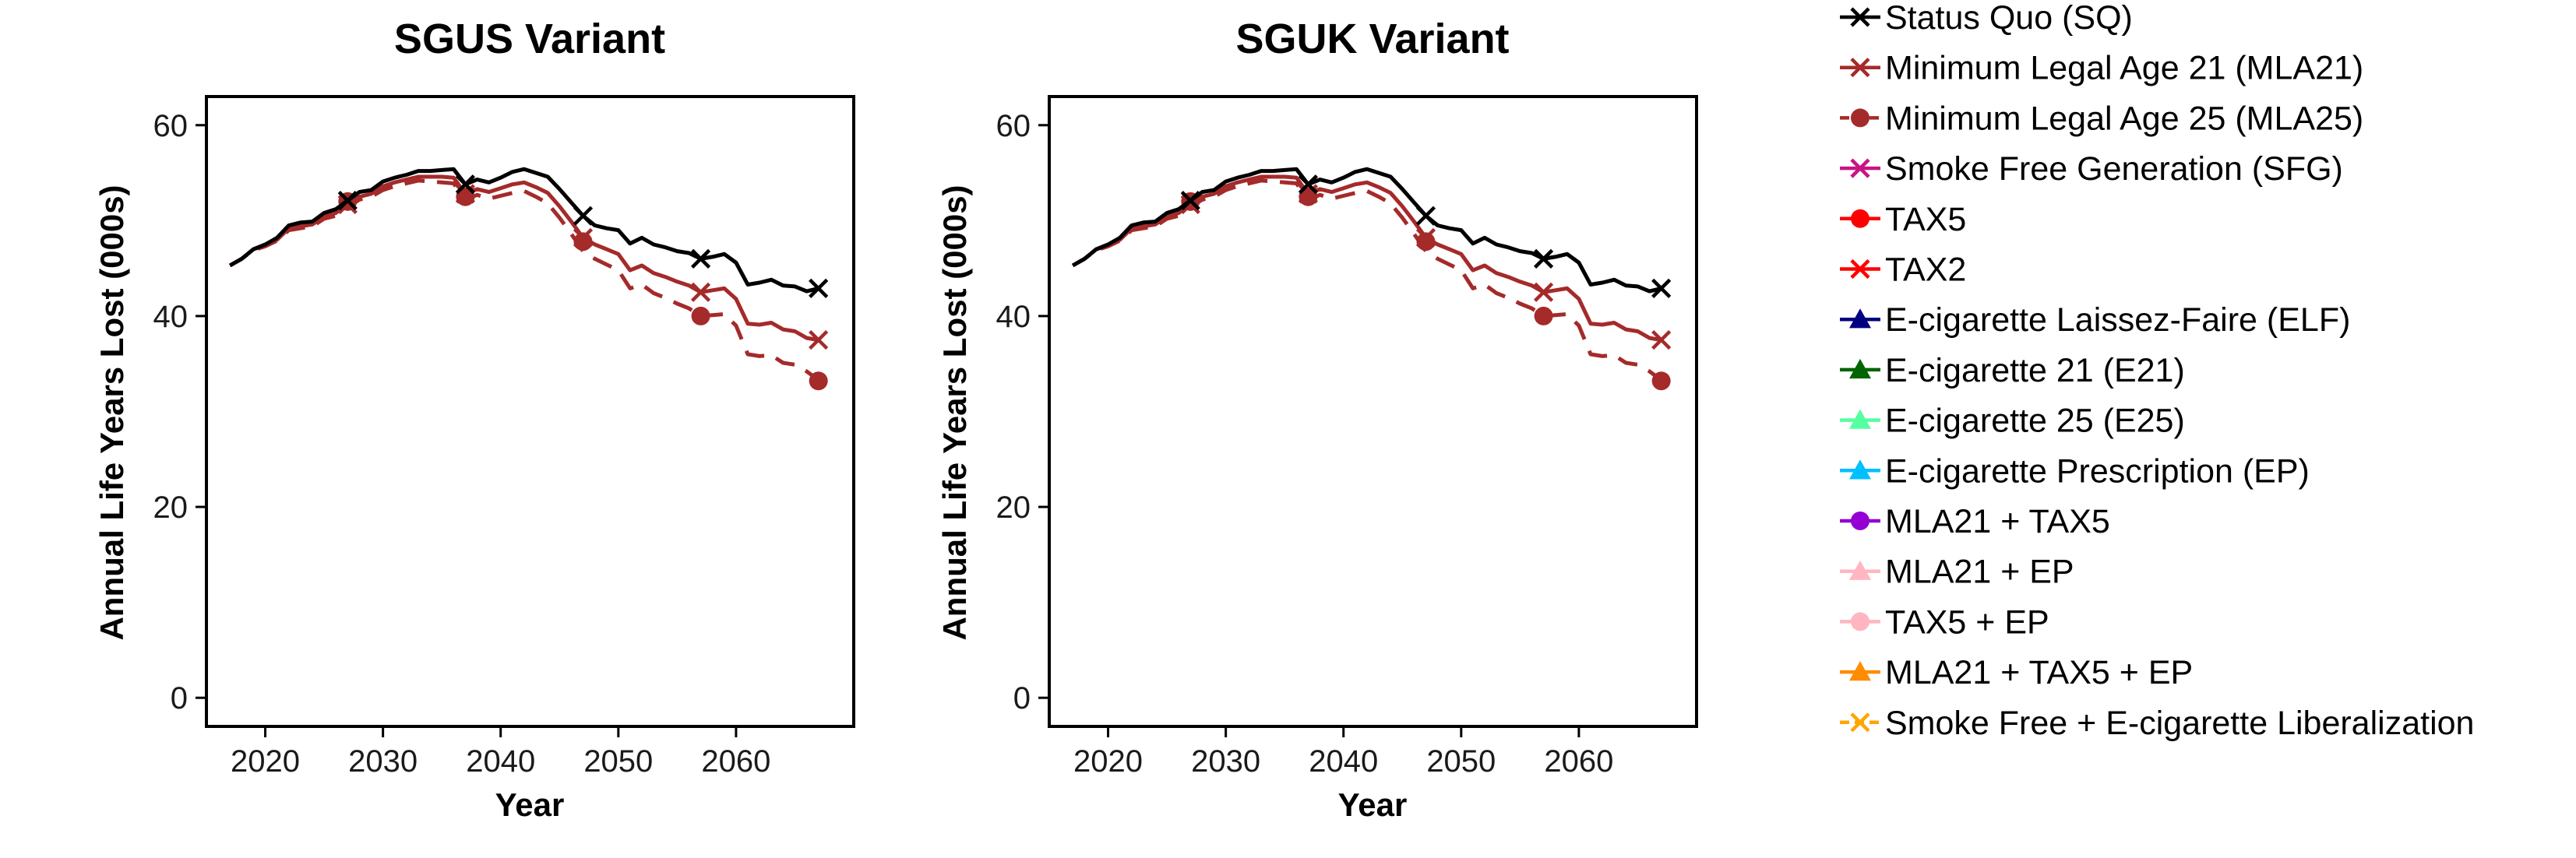 Image resolution: width=2576 pixels, height=858 pixels. What do you see at coordinates (2179, 723) in the screenshot?
I see `legend-label: Smoke Free + E-cigarette Liberalization` at bounding box center [2179, 723].